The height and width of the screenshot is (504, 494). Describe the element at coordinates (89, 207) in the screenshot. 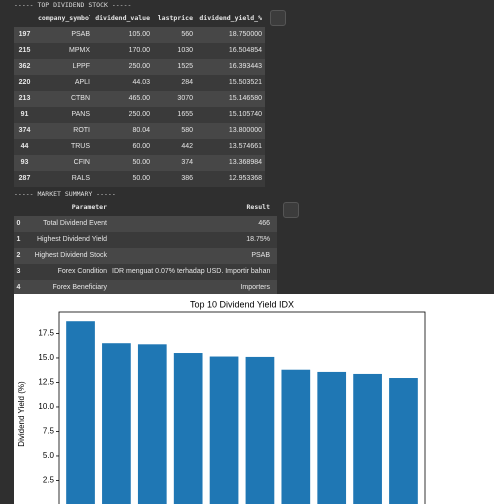

I see `column-header: Parameter` at that location.